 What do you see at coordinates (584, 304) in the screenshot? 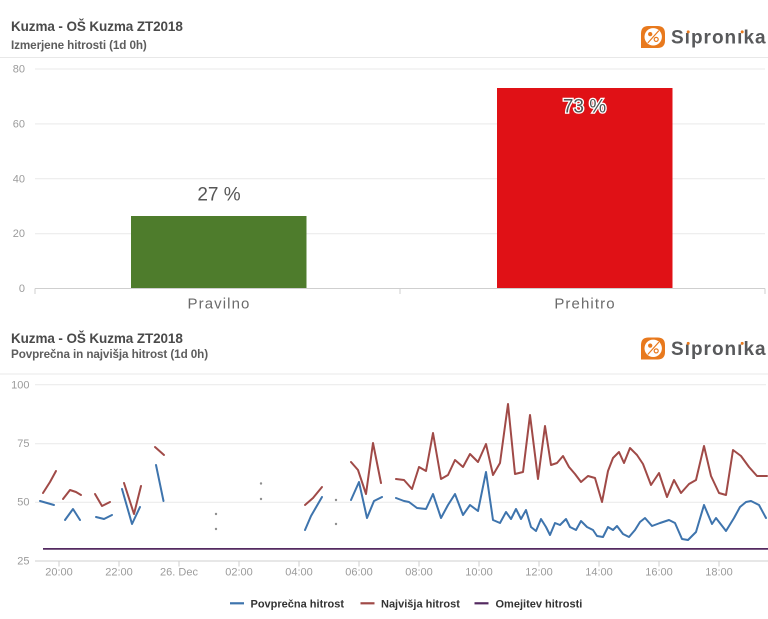
I see `svg-text: Prehitro` at bounding box center [584, 304].